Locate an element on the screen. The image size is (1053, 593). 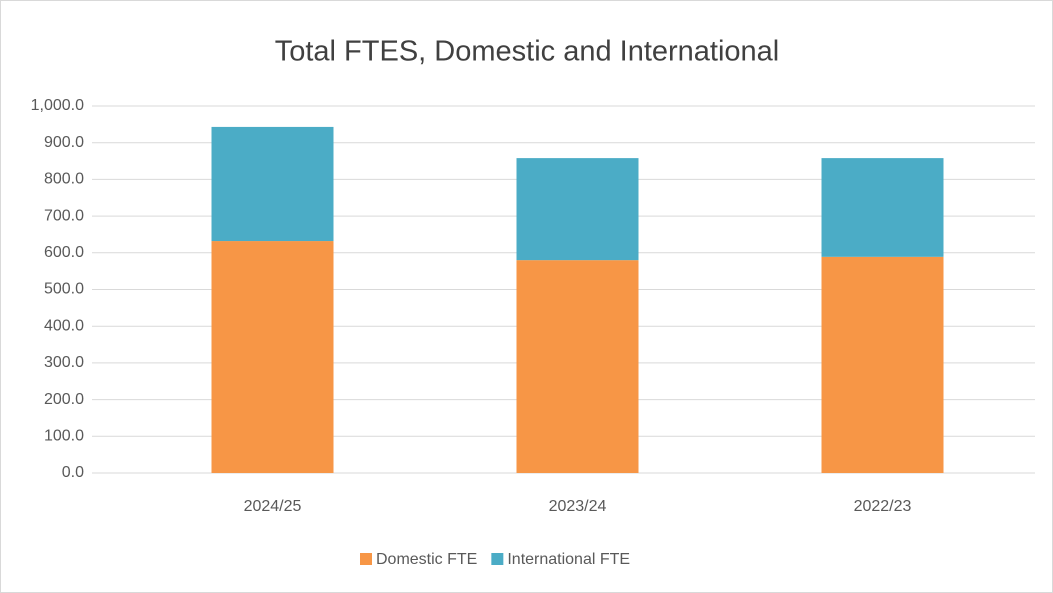
x-tick-label: 2024/25 is located at coordinates (273, 506).